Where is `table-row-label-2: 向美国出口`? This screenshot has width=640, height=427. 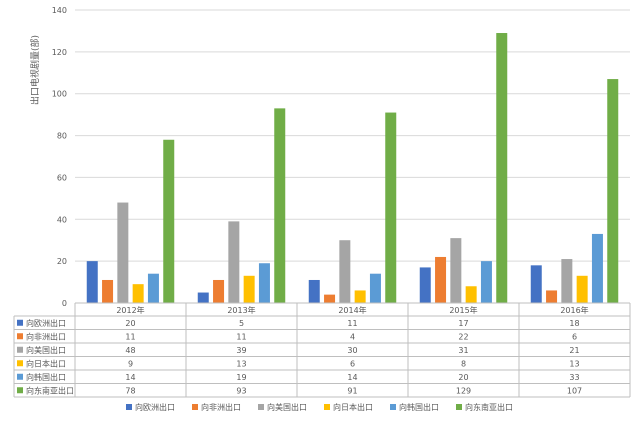
table-row-label-2: 向美国出口 is located at coordinates (46, 350).